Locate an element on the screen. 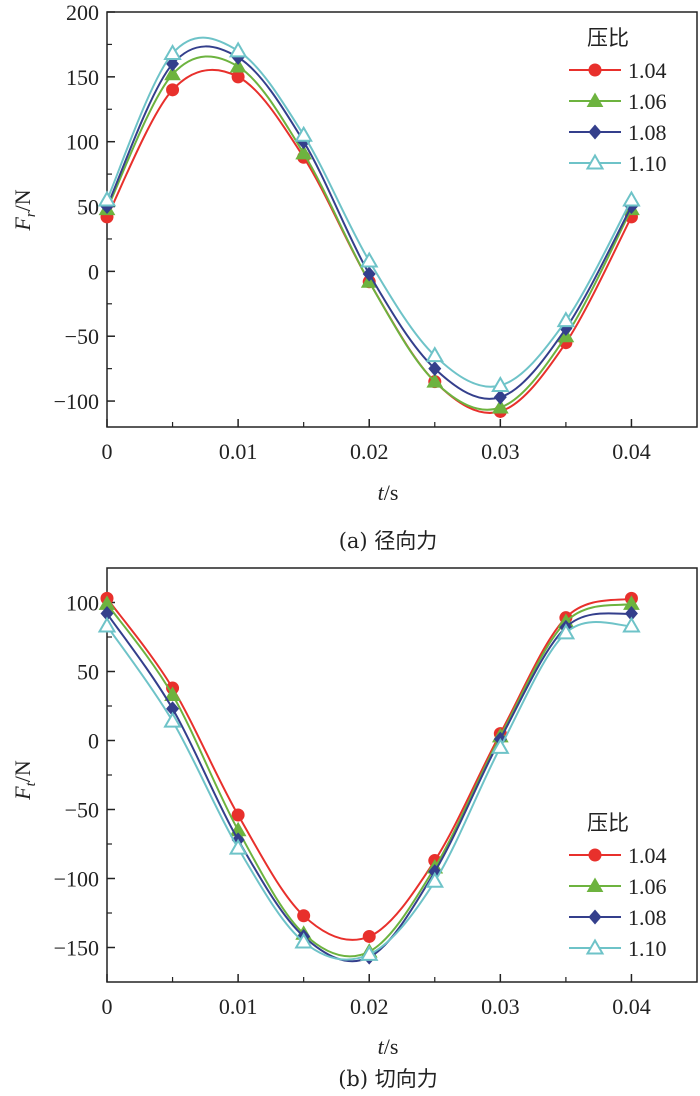  legend-item: 1.06 is located at coordinates (618, 886).